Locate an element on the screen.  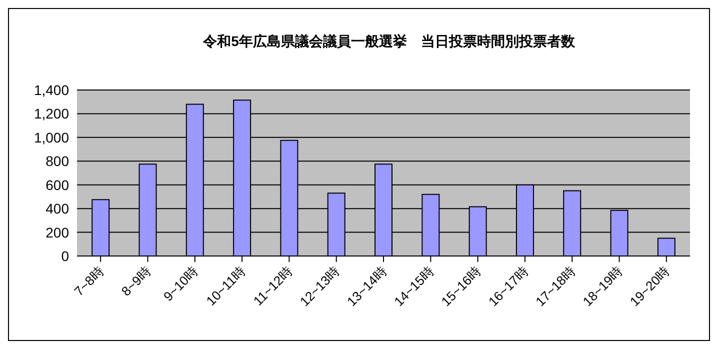
x-tick-label: 7~8時 is located at coordinates (89, 281).